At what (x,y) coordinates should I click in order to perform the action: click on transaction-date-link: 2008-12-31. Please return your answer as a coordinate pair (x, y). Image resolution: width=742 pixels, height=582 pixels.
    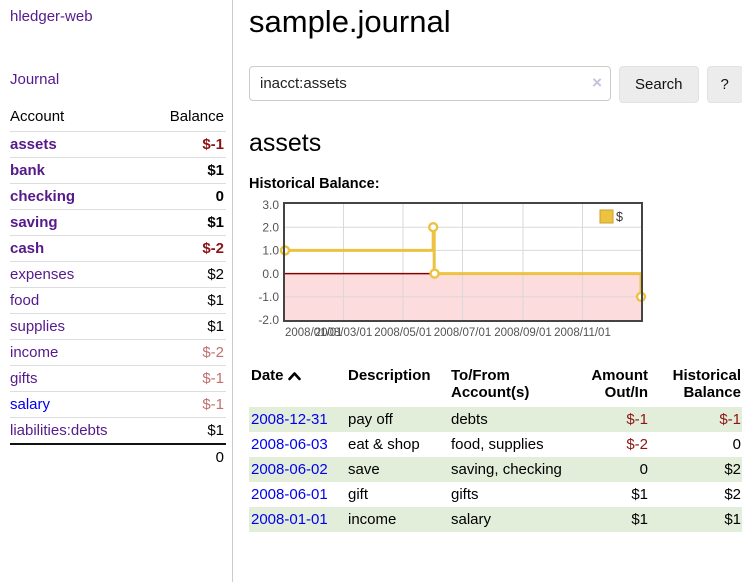
    Looking at the image, I should click on (289, 419).